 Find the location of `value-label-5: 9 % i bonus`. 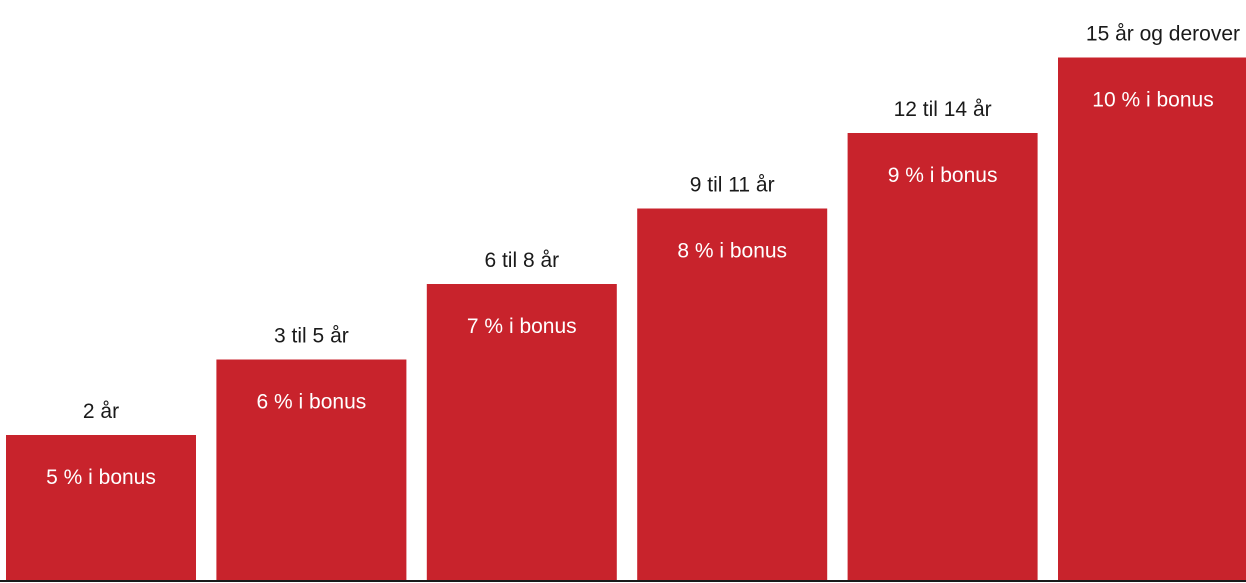

value-label-5: 9 % i bonus is located at coordinates (943, 175).